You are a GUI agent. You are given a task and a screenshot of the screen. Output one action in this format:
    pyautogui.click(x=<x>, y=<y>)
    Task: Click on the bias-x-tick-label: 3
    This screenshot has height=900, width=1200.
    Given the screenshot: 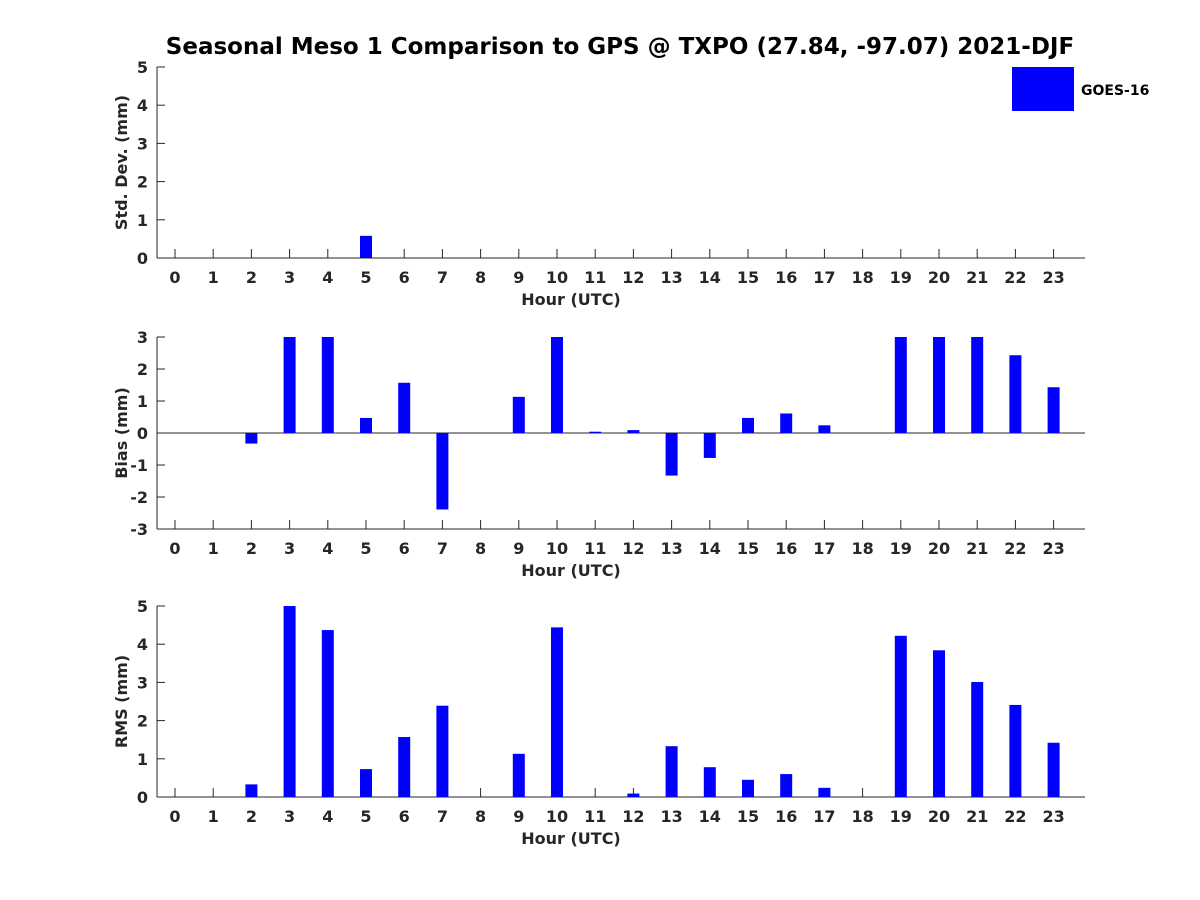 What is the action you would take?
    pyautogui.click(x=289, y=548)
    